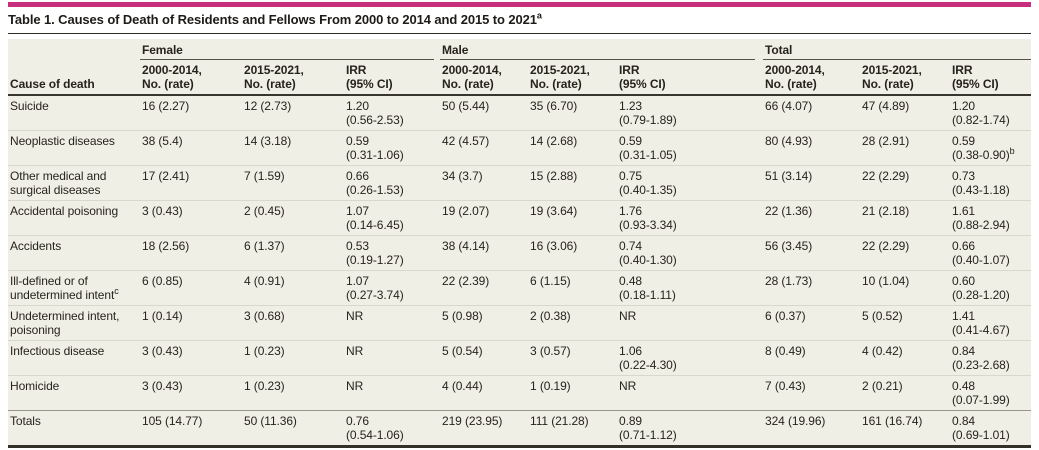 This screenshot has height=450, width=1039. I want to click on table-title-footnote-marker: a, so click(539, 15).